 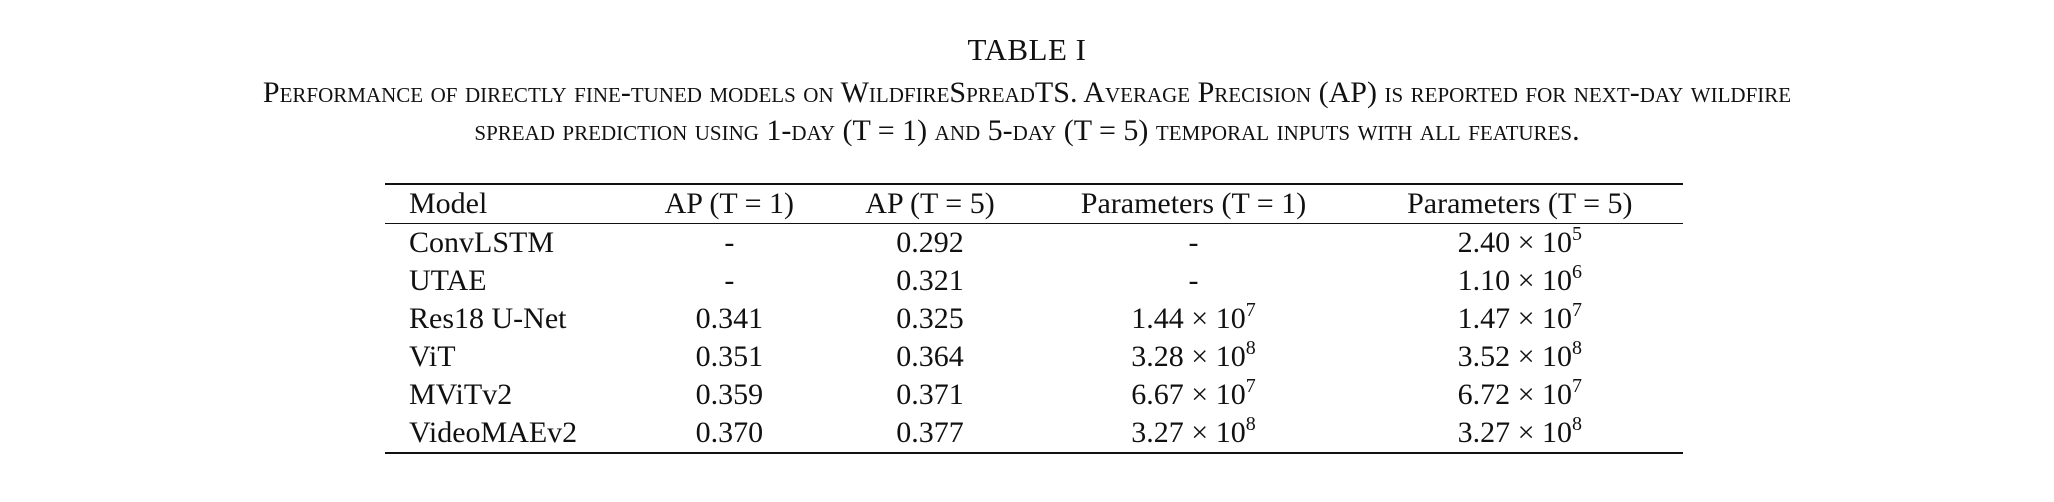 I want to click on cell-ap-t5: 0.377, so click(x=930, y=432).